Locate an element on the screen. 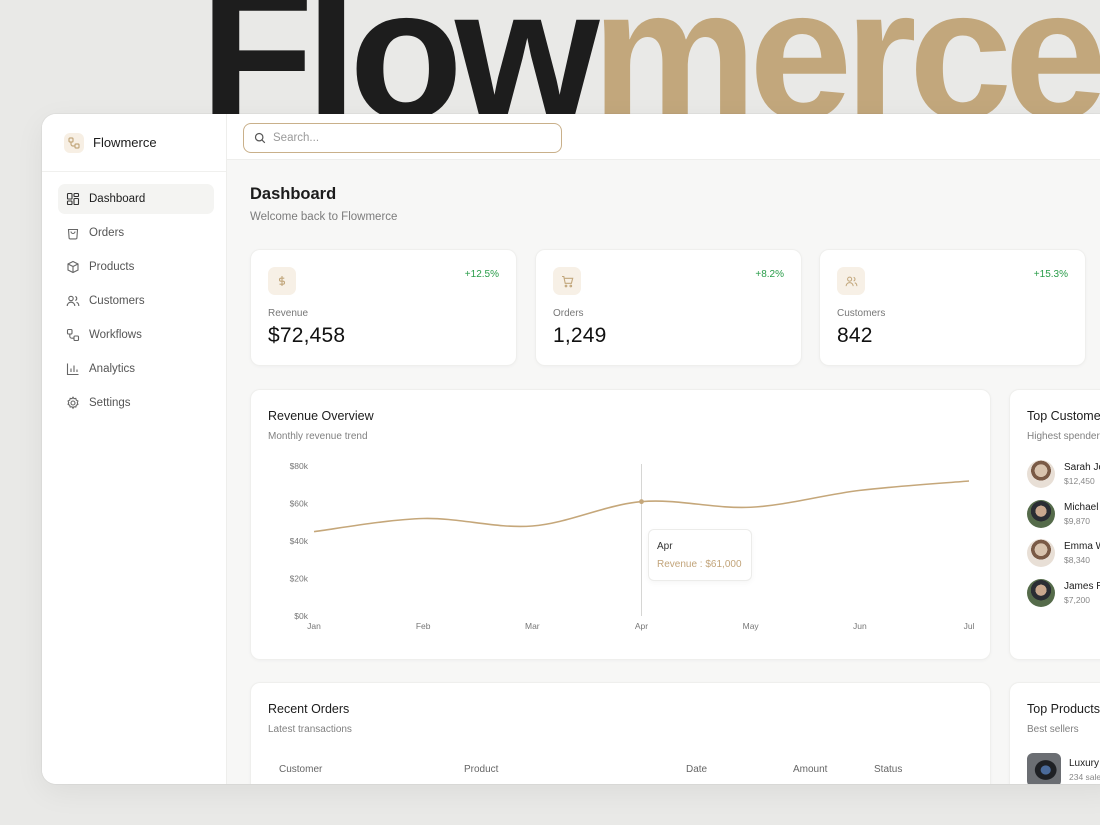  layout-grid-icon is located at coordinates (73, 199).